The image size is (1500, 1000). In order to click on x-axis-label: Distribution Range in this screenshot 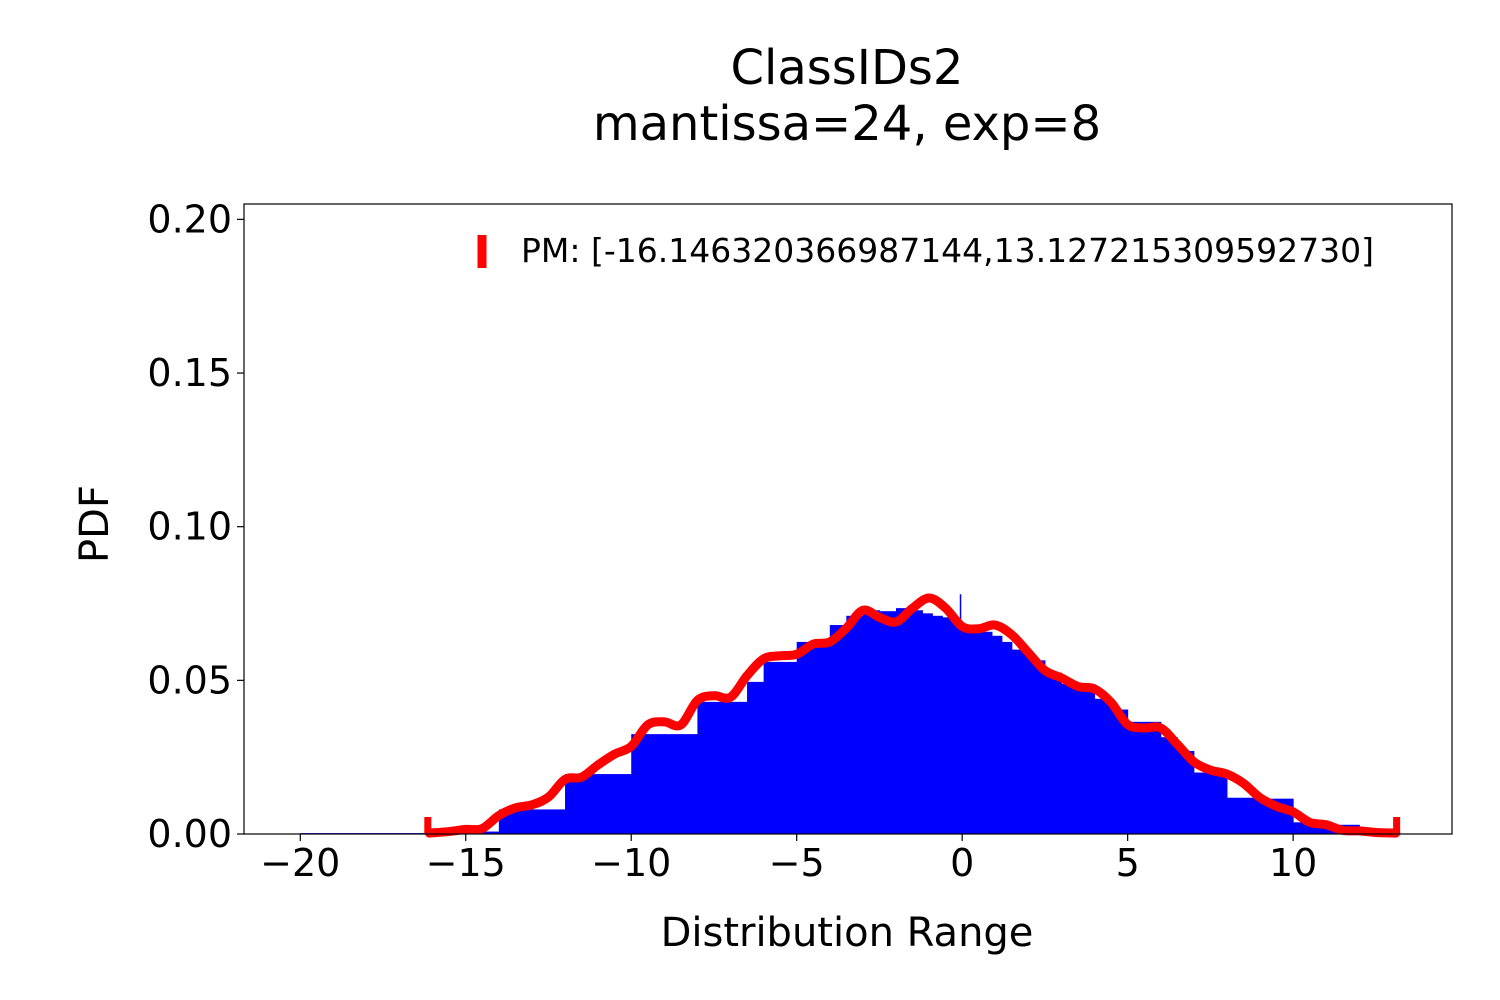, I will do `click(847, 933)`.